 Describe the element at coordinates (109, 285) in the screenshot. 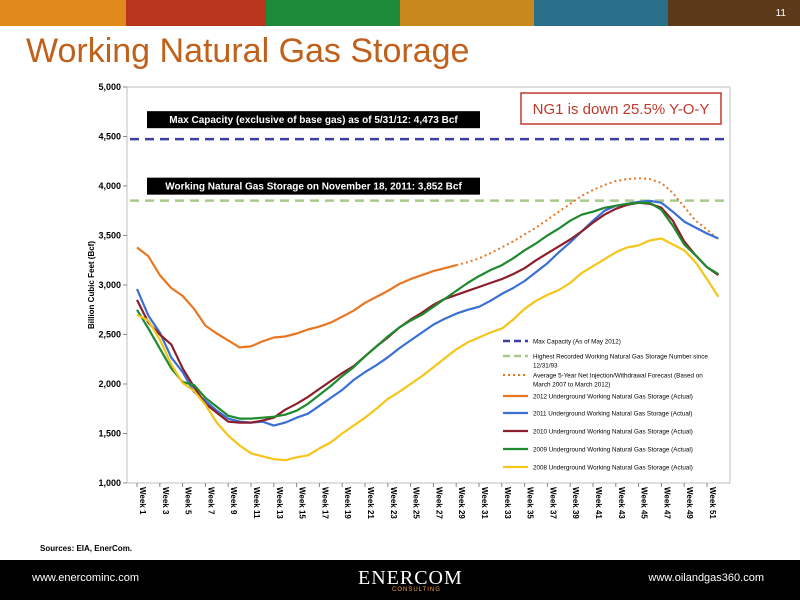

I see `y-tick-label: 3,000` at that location.